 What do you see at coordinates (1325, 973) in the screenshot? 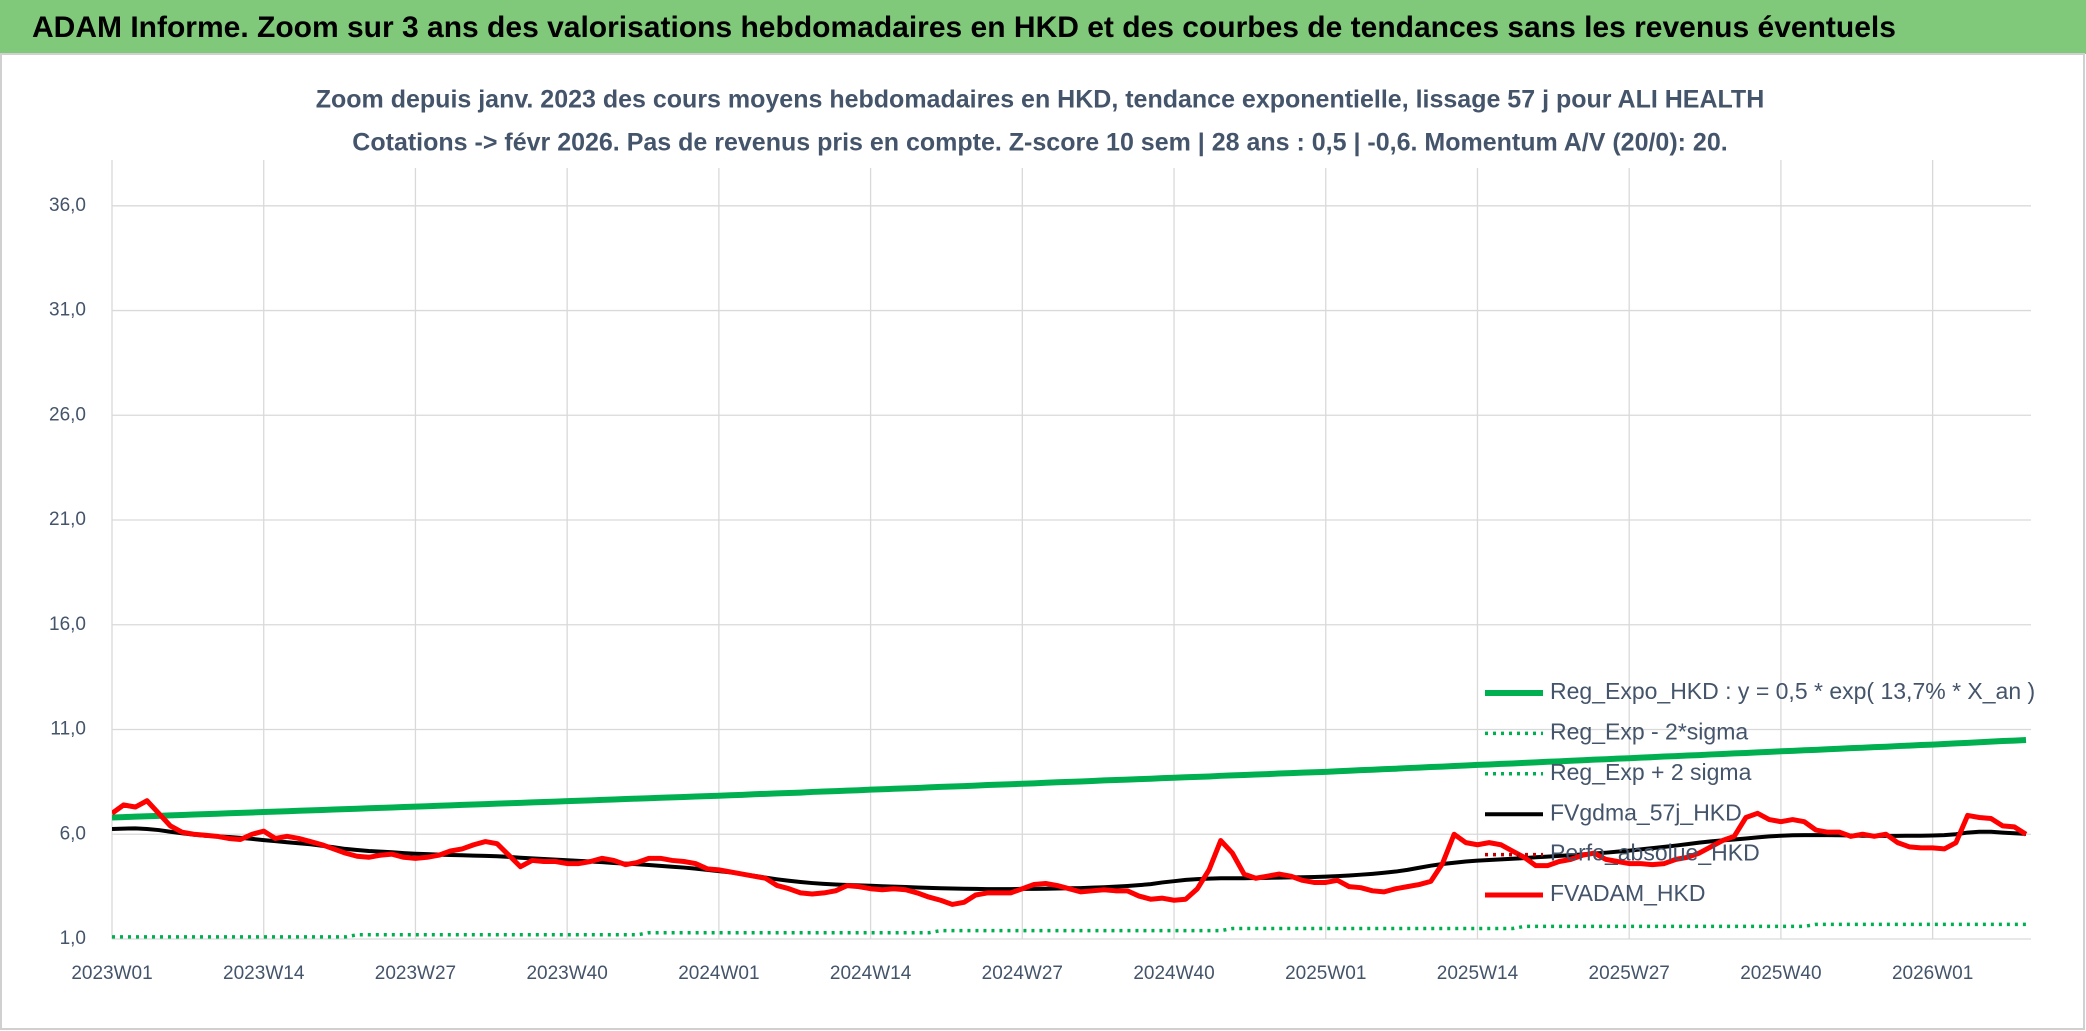
I see `x-tick-label: 2025W01` at bounding box center [1325, 973].